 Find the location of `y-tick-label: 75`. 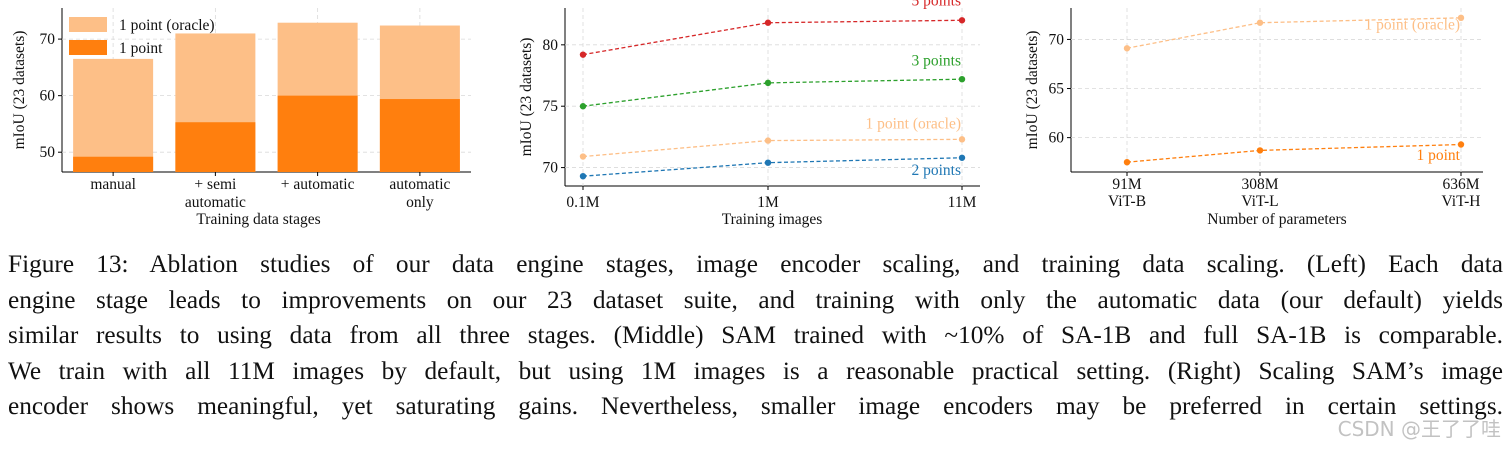

y-tick-label: 75 is located at coordinates (551, 106).